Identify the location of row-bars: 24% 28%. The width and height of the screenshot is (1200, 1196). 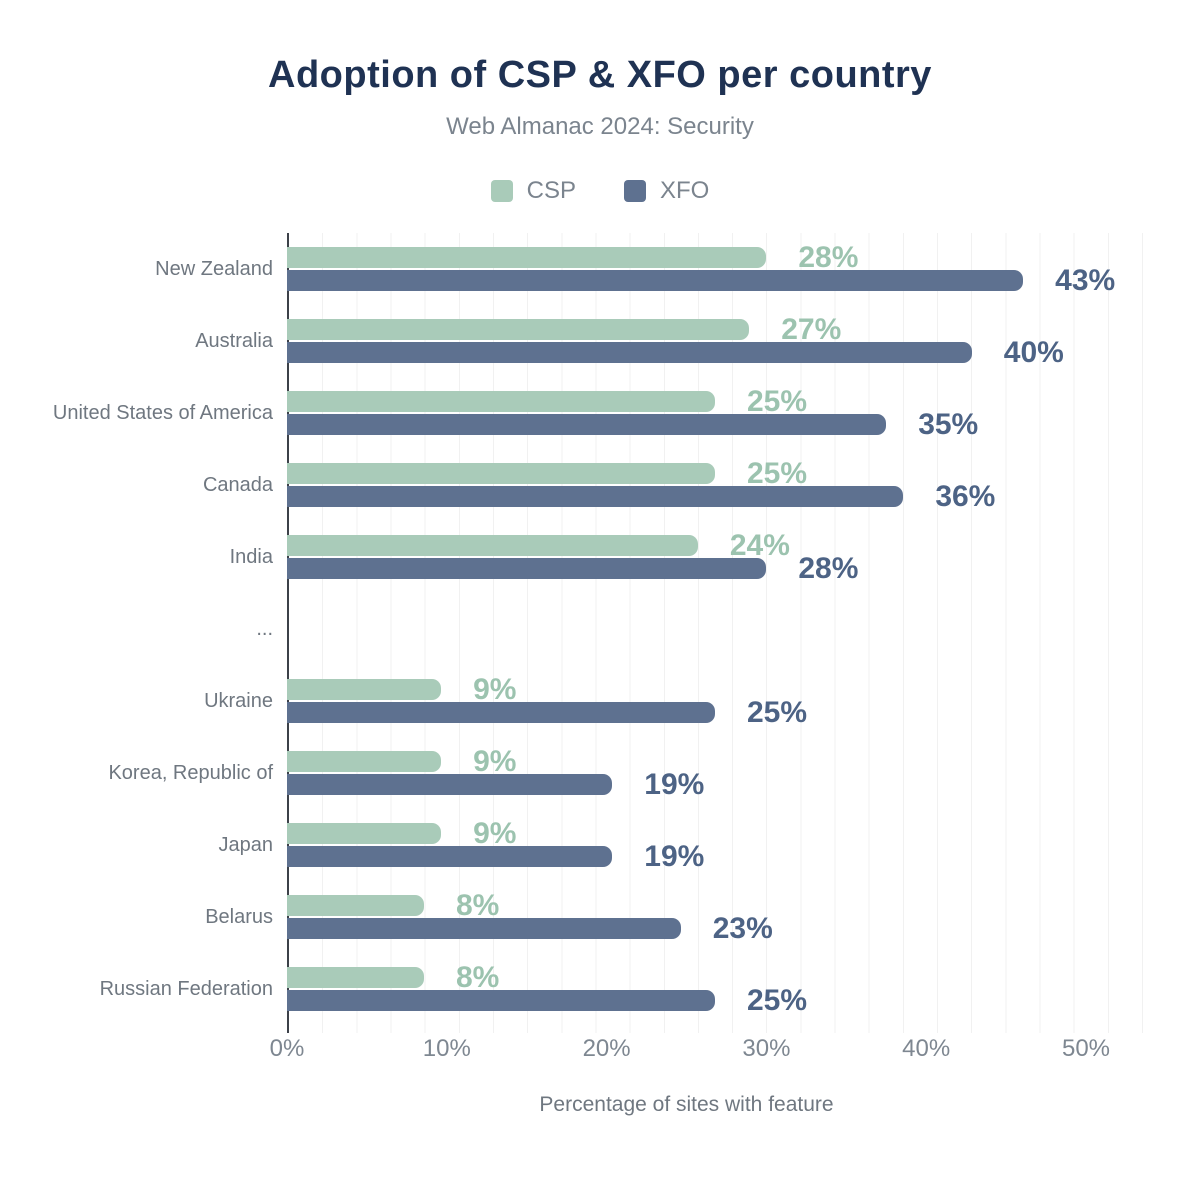
(715, 556).